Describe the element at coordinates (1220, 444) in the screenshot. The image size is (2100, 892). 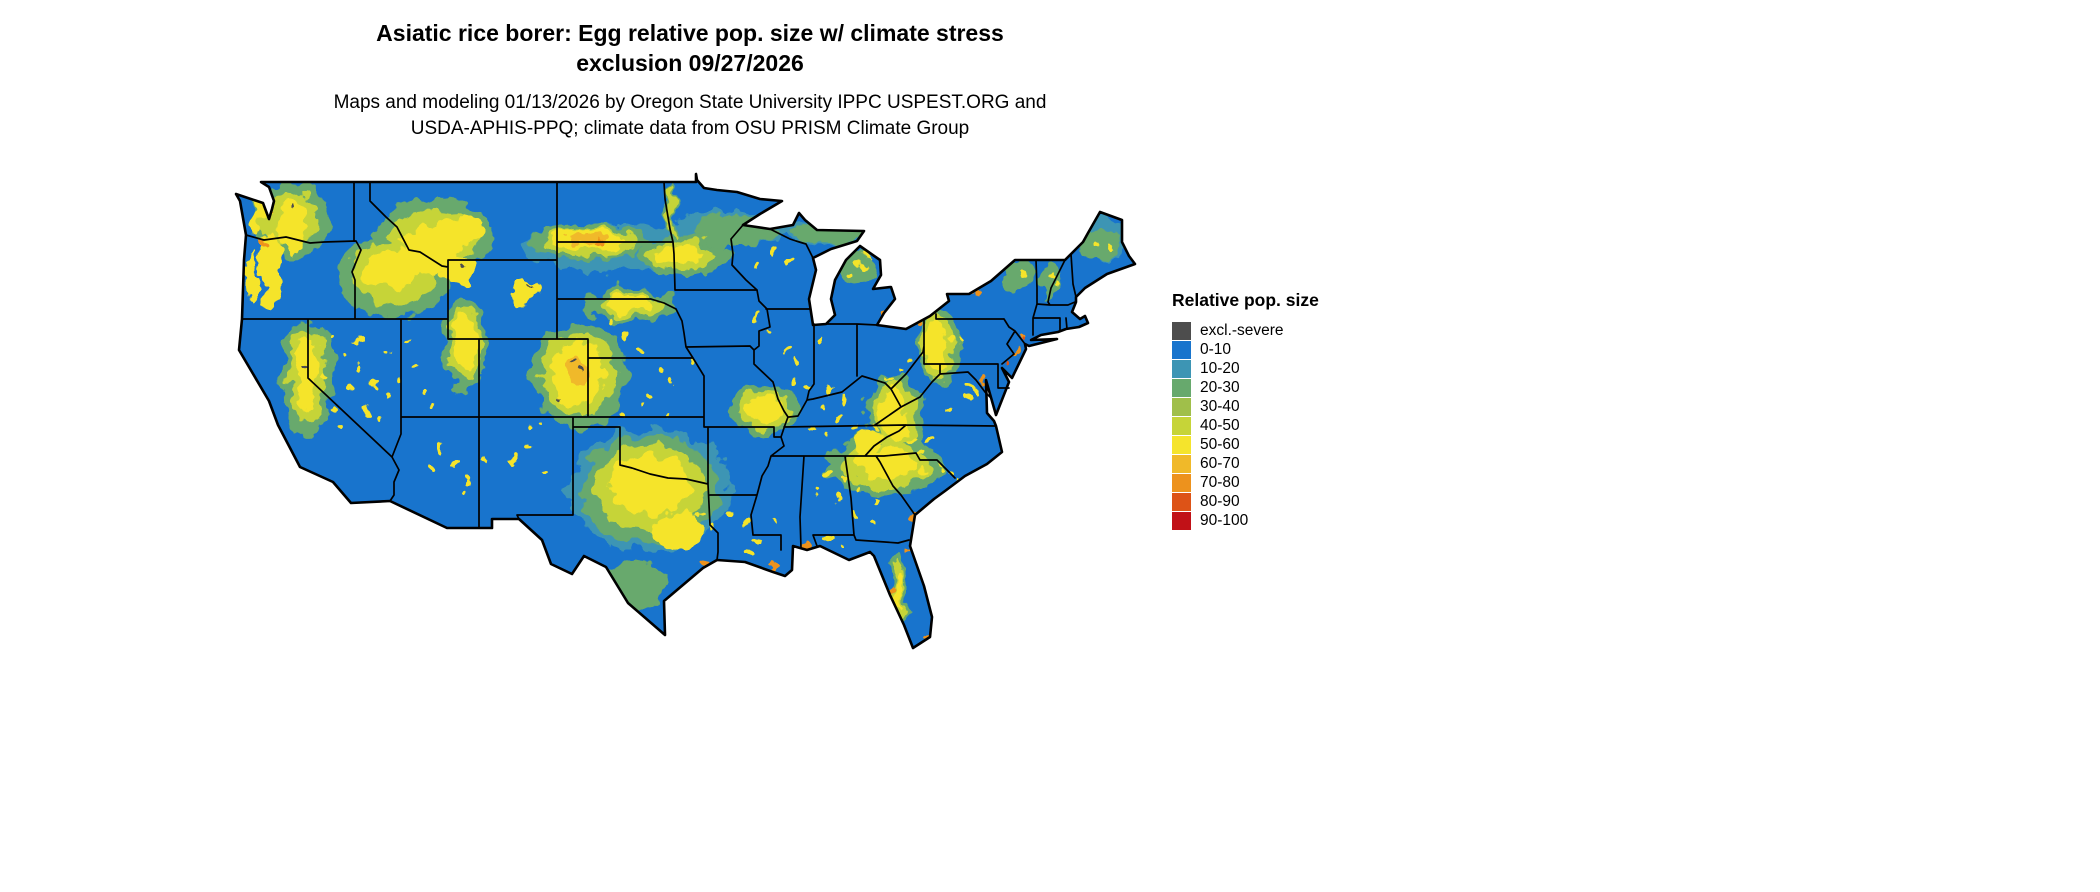
I see `legend-label: 50-60` at that location.